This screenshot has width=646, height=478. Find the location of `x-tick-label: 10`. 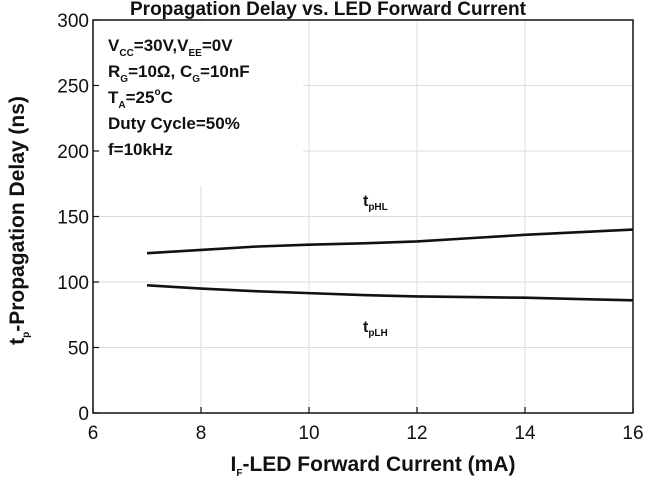

x-tick-label: 10 is located at coordinates (308, 433).